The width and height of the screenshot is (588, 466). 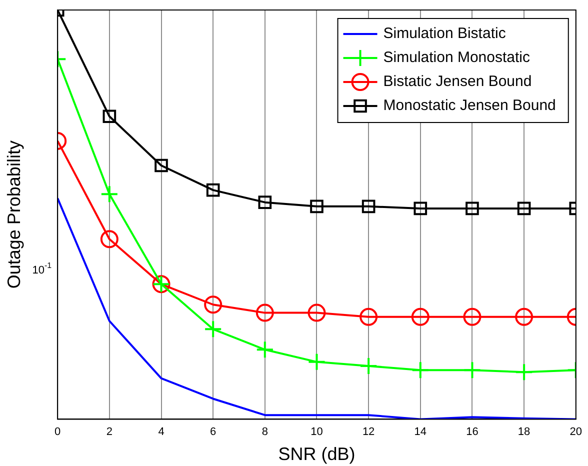 I want to click on x-tick-label: 14, so click(x=420, y=432).